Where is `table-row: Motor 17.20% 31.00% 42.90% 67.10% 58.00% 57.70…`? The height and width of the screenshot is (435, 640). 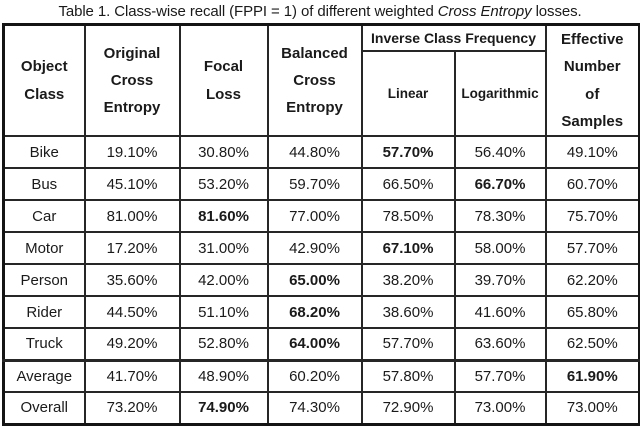
table-row: Motor 17.20% 31.00% 42.90% 67.10% 58.00% 57.70… is located at coordinates (321, 248).